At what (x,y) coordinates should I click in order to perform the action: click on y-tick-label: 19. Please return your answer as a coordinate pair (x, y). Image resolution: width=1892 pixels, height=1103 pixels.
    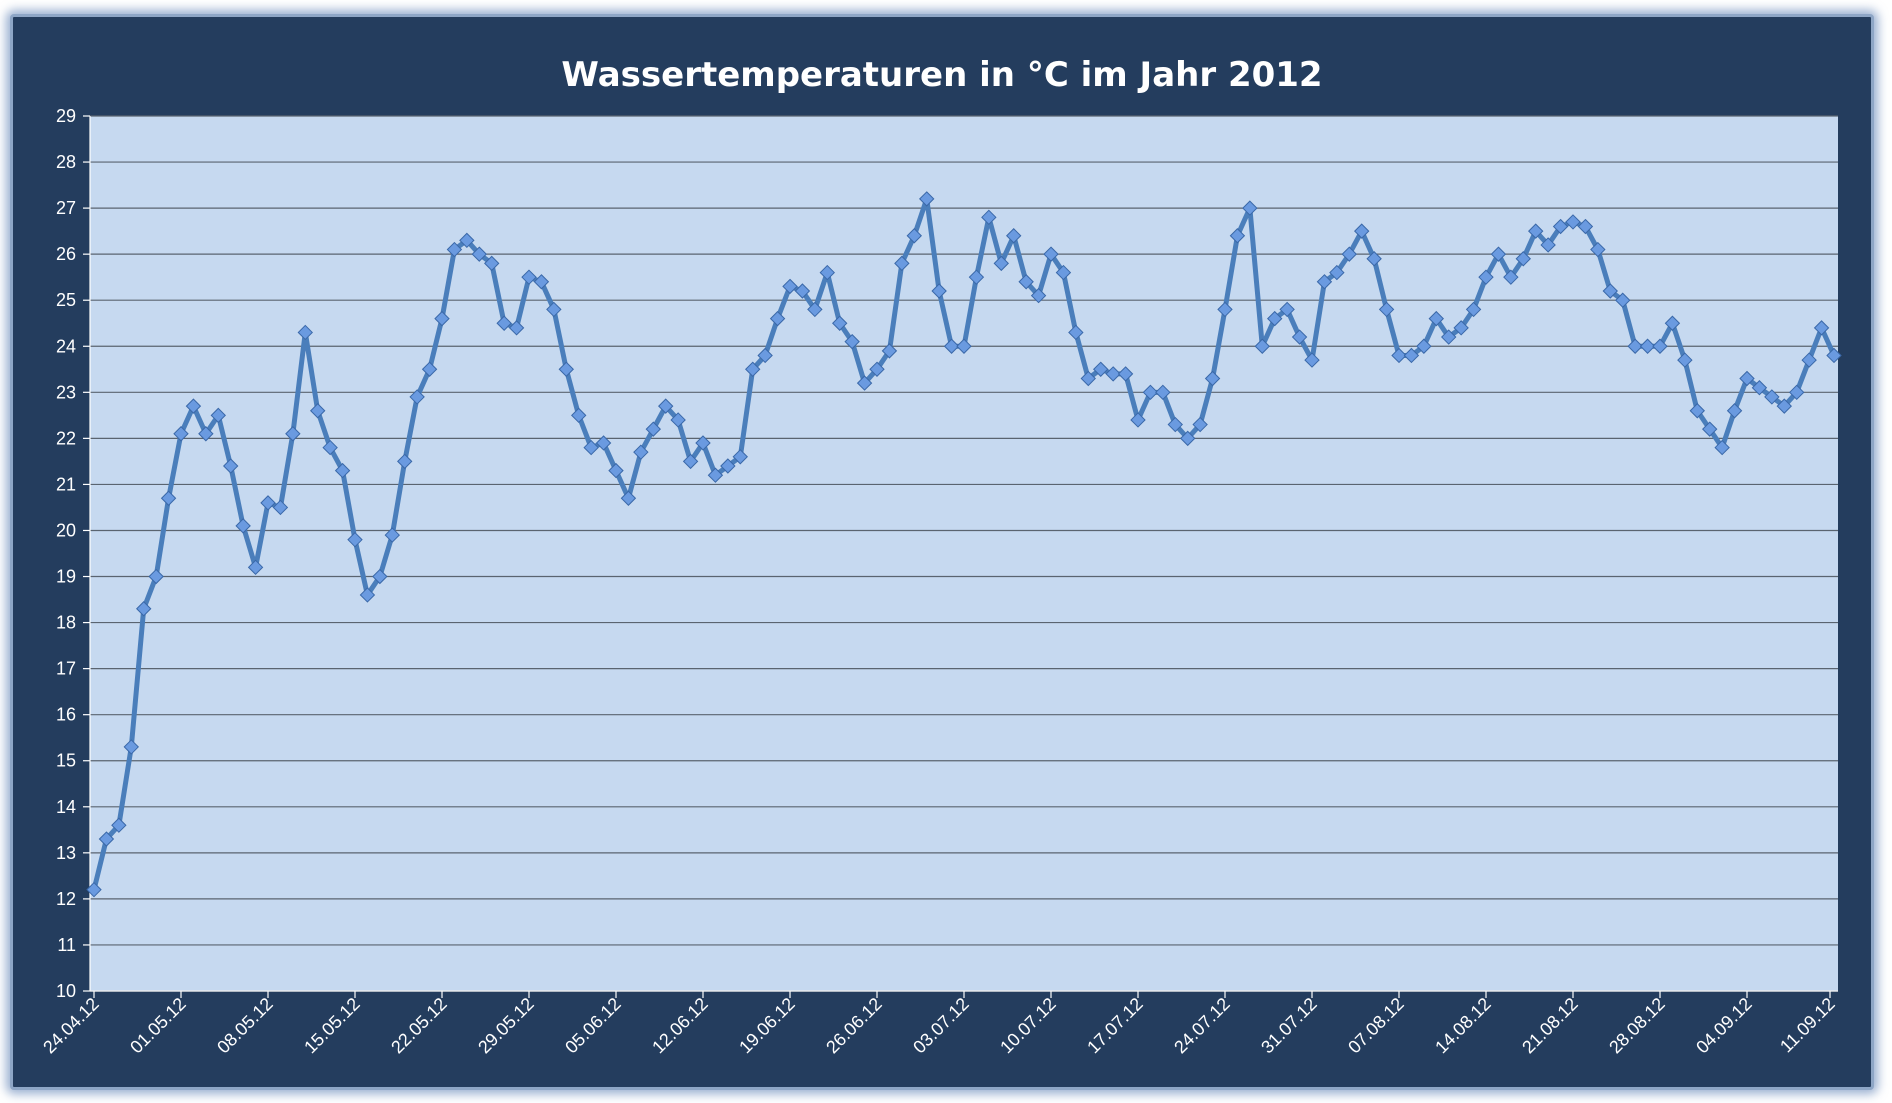
    Looking at the image, I should click on (66, 577).